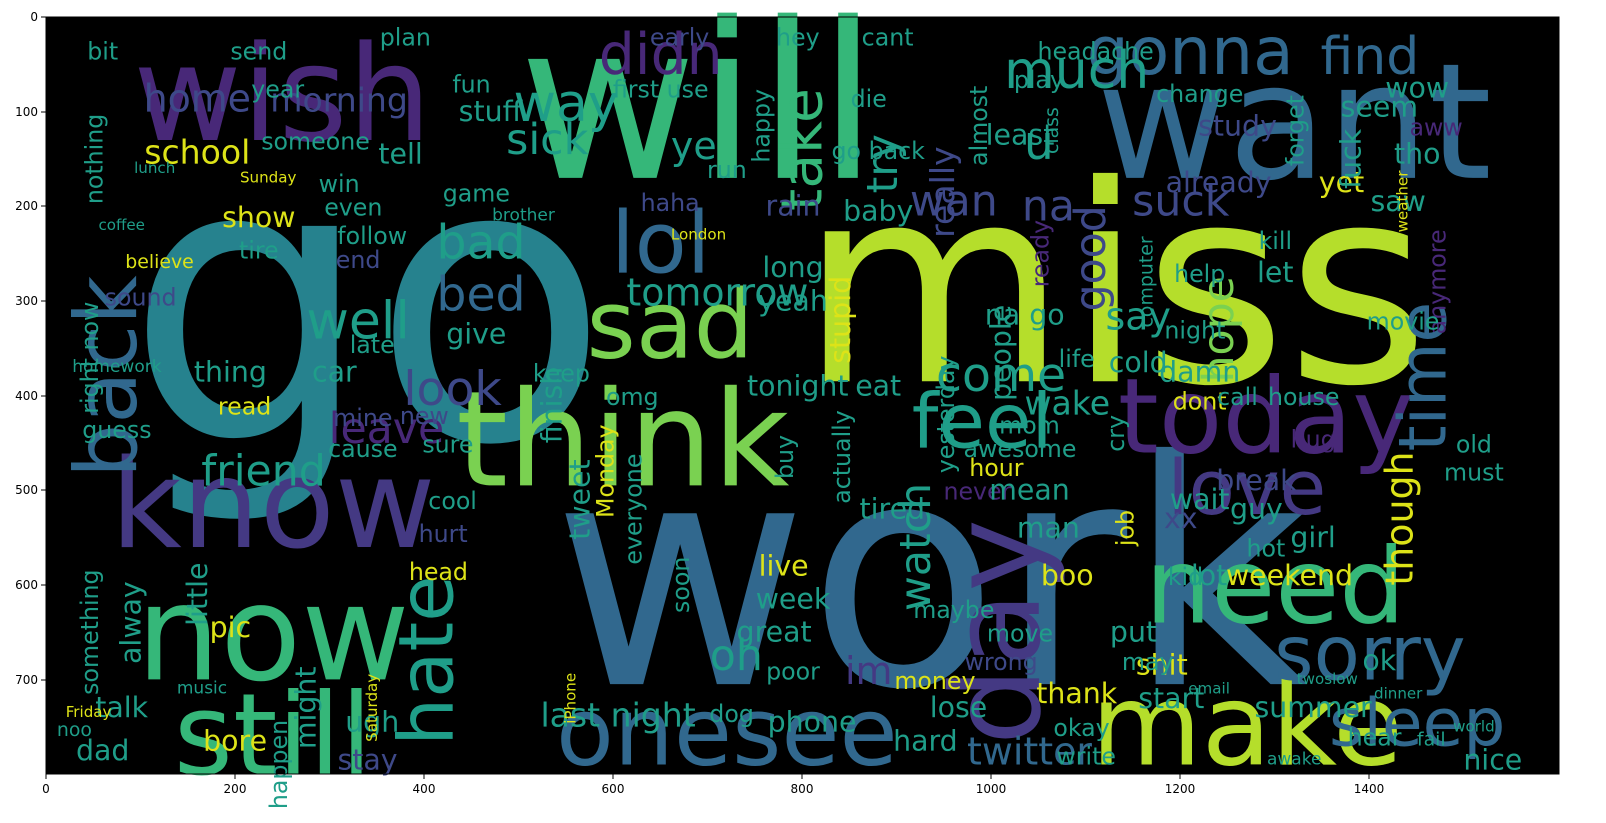 This screenshot has width=1606, height=823. Describe the element at coordinates (698, 115) in the screenshot. I see `cloud-word: will` at that location.